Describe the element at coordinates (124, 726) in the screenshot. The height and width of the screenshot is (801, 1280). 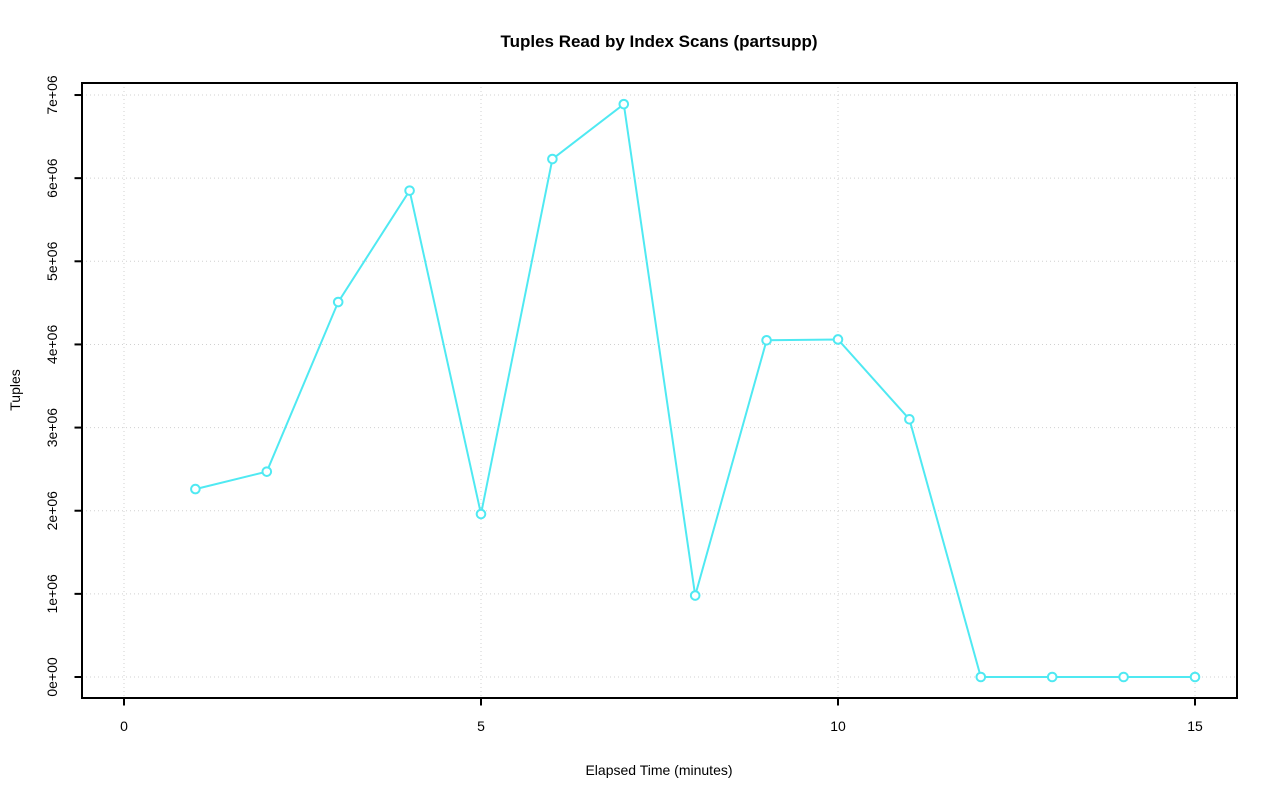
I see `x-tick-label: 0` at that location.